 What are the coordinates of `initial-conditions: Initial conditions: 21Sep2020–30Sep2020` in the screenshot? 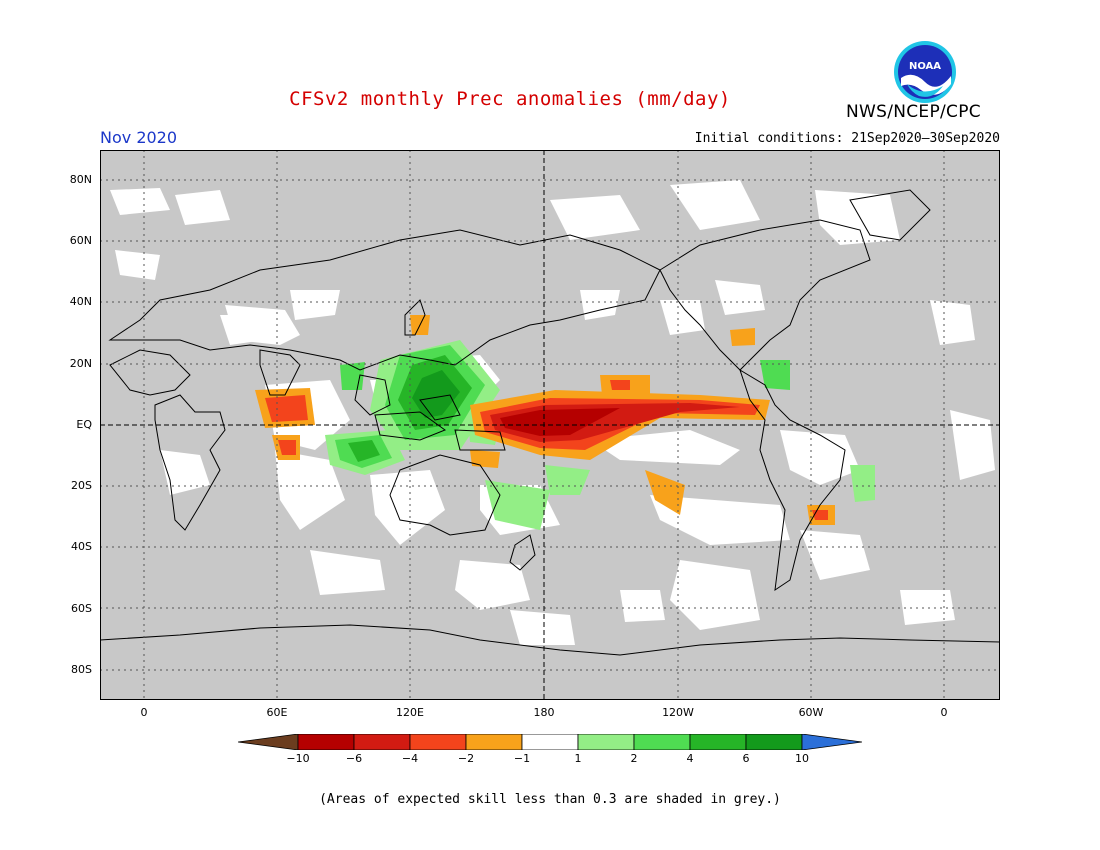 It's located at (847, 138).